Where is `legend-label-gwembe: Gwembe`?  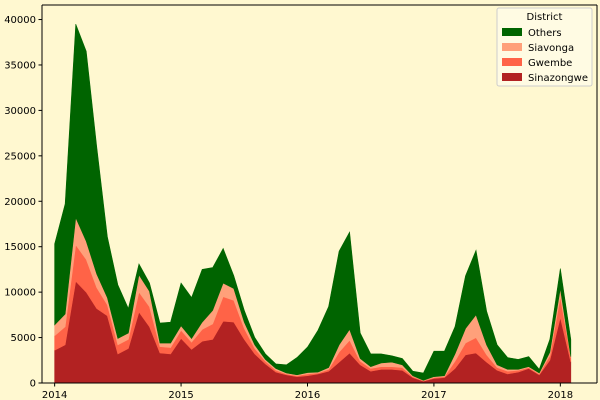 legend-label-gwembe: Gwembe is located at coordinates (550, 63).